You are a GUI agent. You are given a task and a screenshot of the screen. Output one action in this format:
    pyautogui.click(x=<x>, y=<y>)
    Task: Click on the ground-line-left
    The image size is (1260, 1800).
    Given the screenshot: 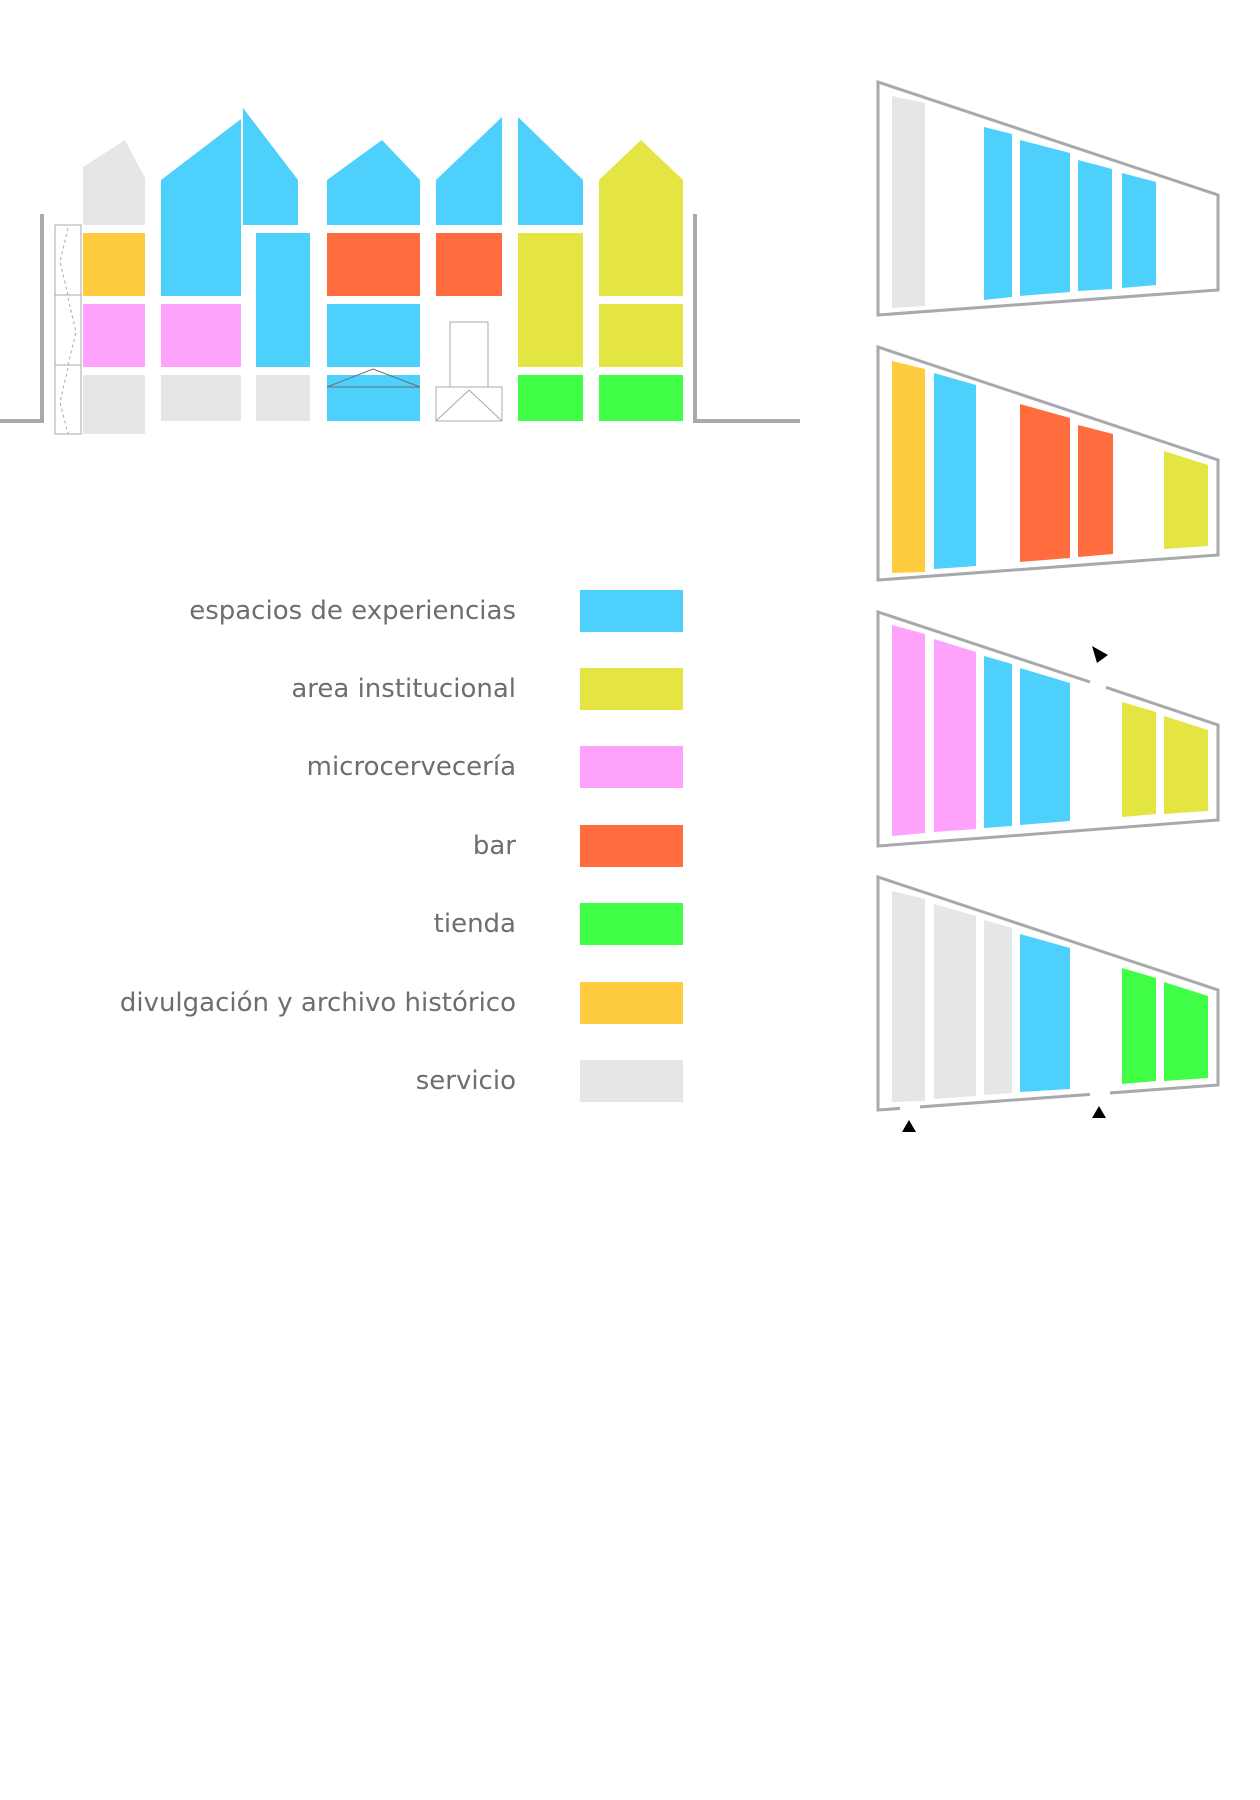 What is the action you would take?
    pyautogui.click(x=22, y=318)
    